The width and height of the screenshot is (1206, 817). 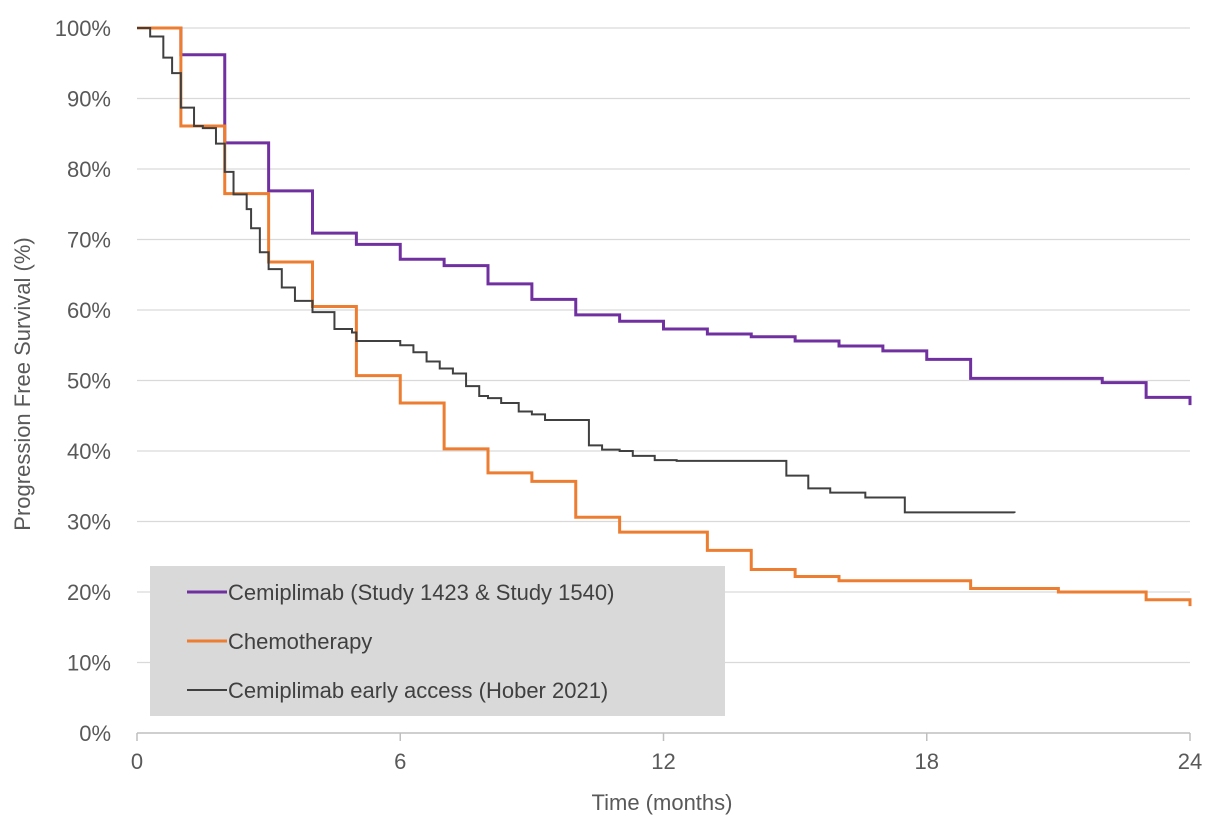 What do you see at coordinates (89, 169) in the screenshot?
I see `y-tick-label: 80%` at bounding box center [89, 169].